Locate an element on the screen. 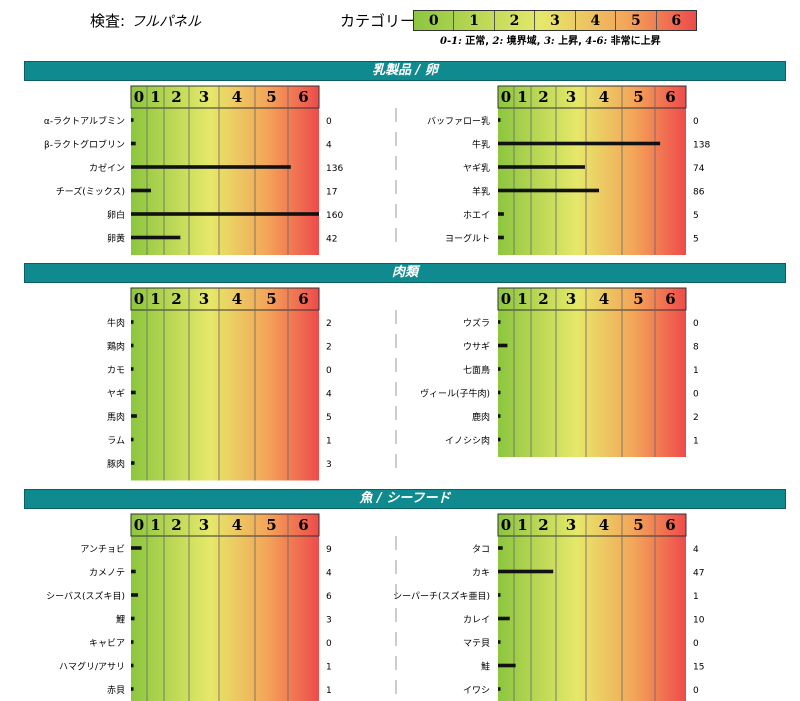 Image resolution: width=800 pixels, height=701 pixels. allergen-label: 鯉 is located at coordinates (120, 620).